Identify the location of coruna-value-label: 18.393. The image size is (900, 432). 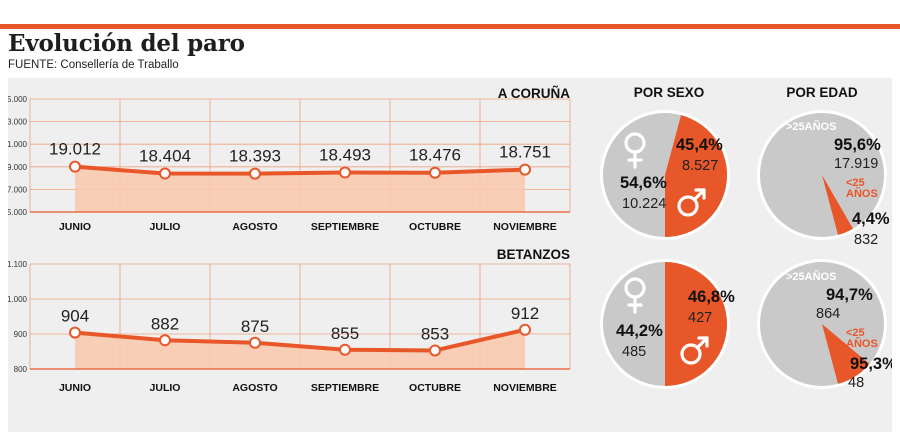
(255, 156).